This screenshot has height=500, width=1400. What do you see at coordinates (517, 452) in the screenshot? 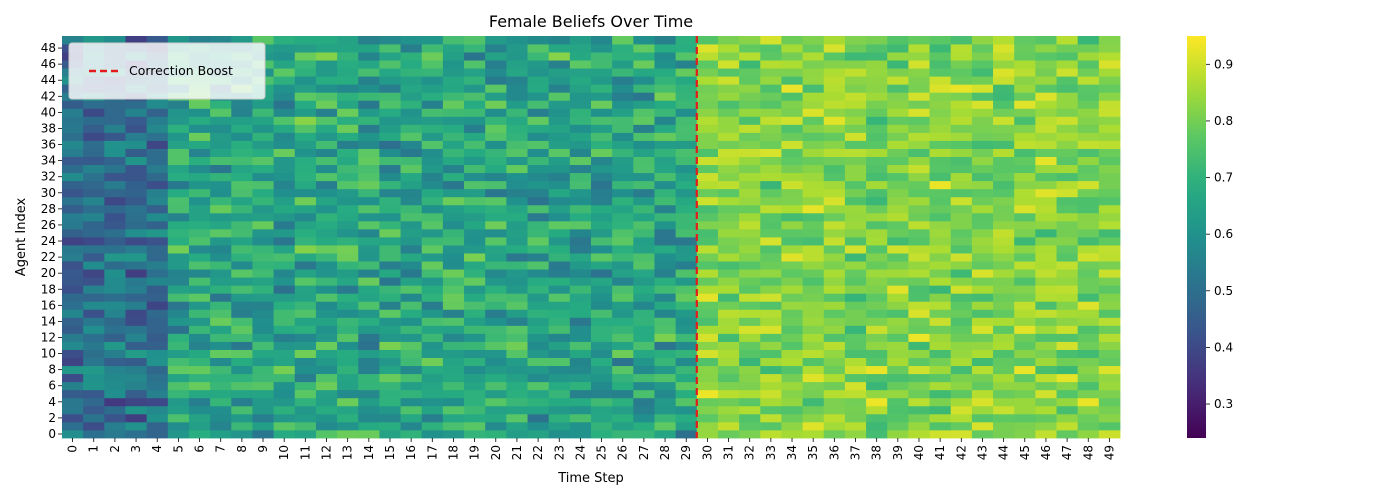
I see `x-tick-label: 21` at bounding box center [517, 452].